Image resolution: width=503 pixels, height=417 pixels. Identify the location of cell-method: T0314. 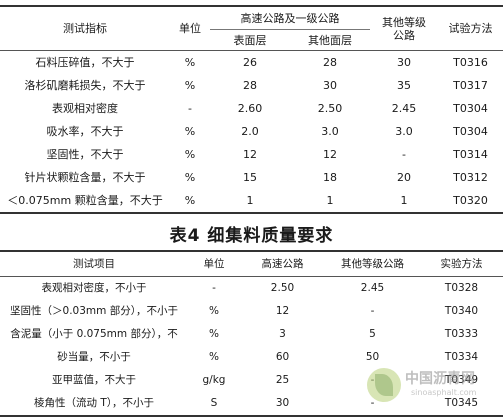
(470, 154).